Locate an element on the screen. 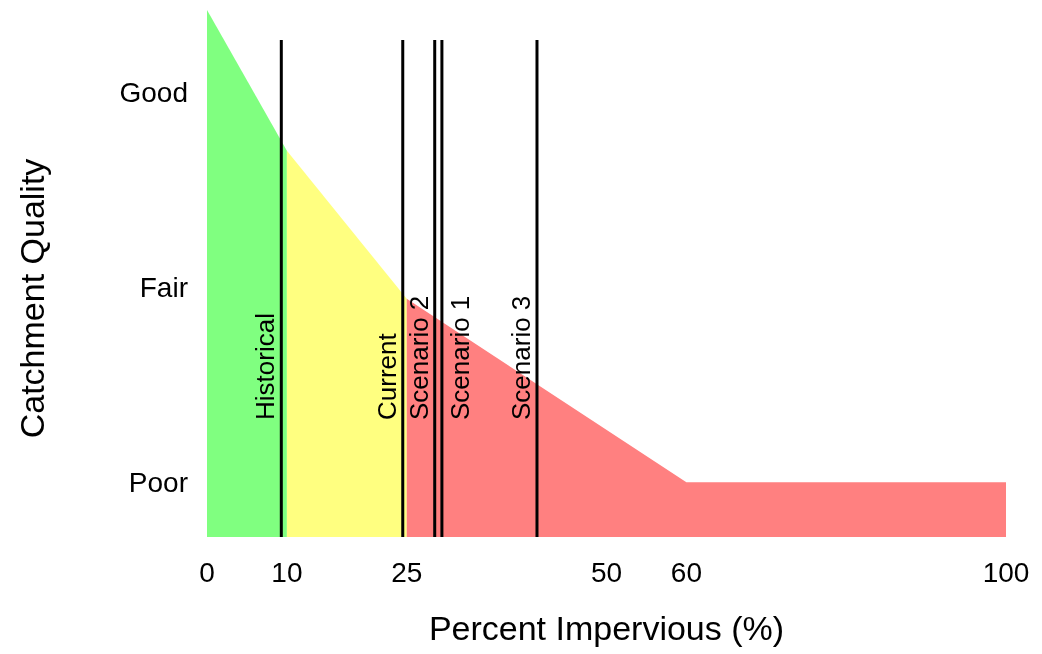  ref-line-label: Current is located at coordinates (386, 376).